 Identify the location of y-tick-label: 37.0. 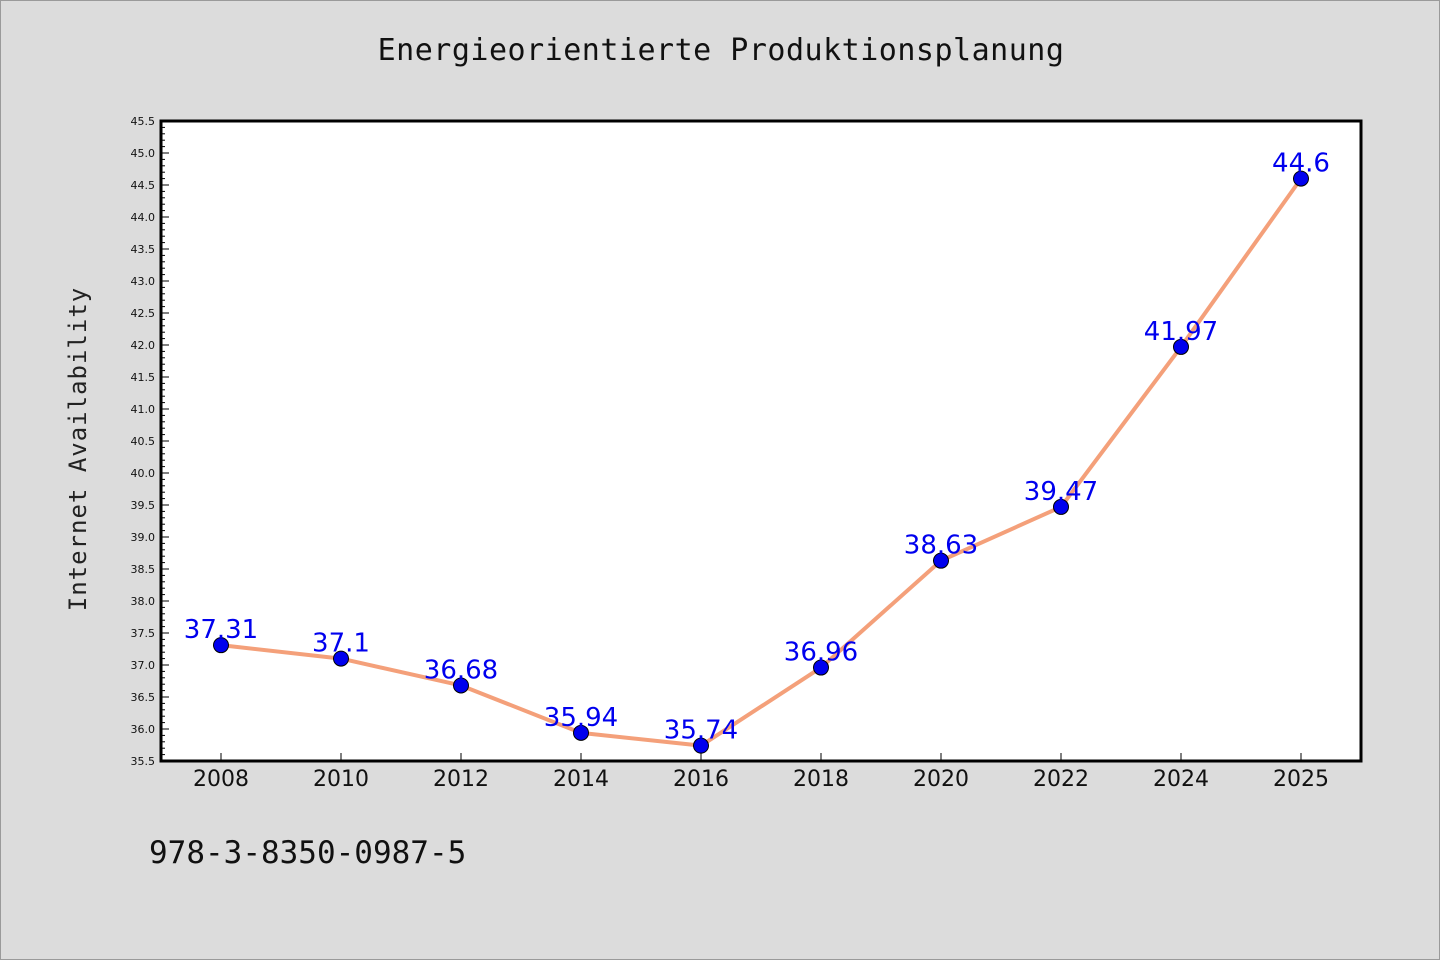
(143, 665).